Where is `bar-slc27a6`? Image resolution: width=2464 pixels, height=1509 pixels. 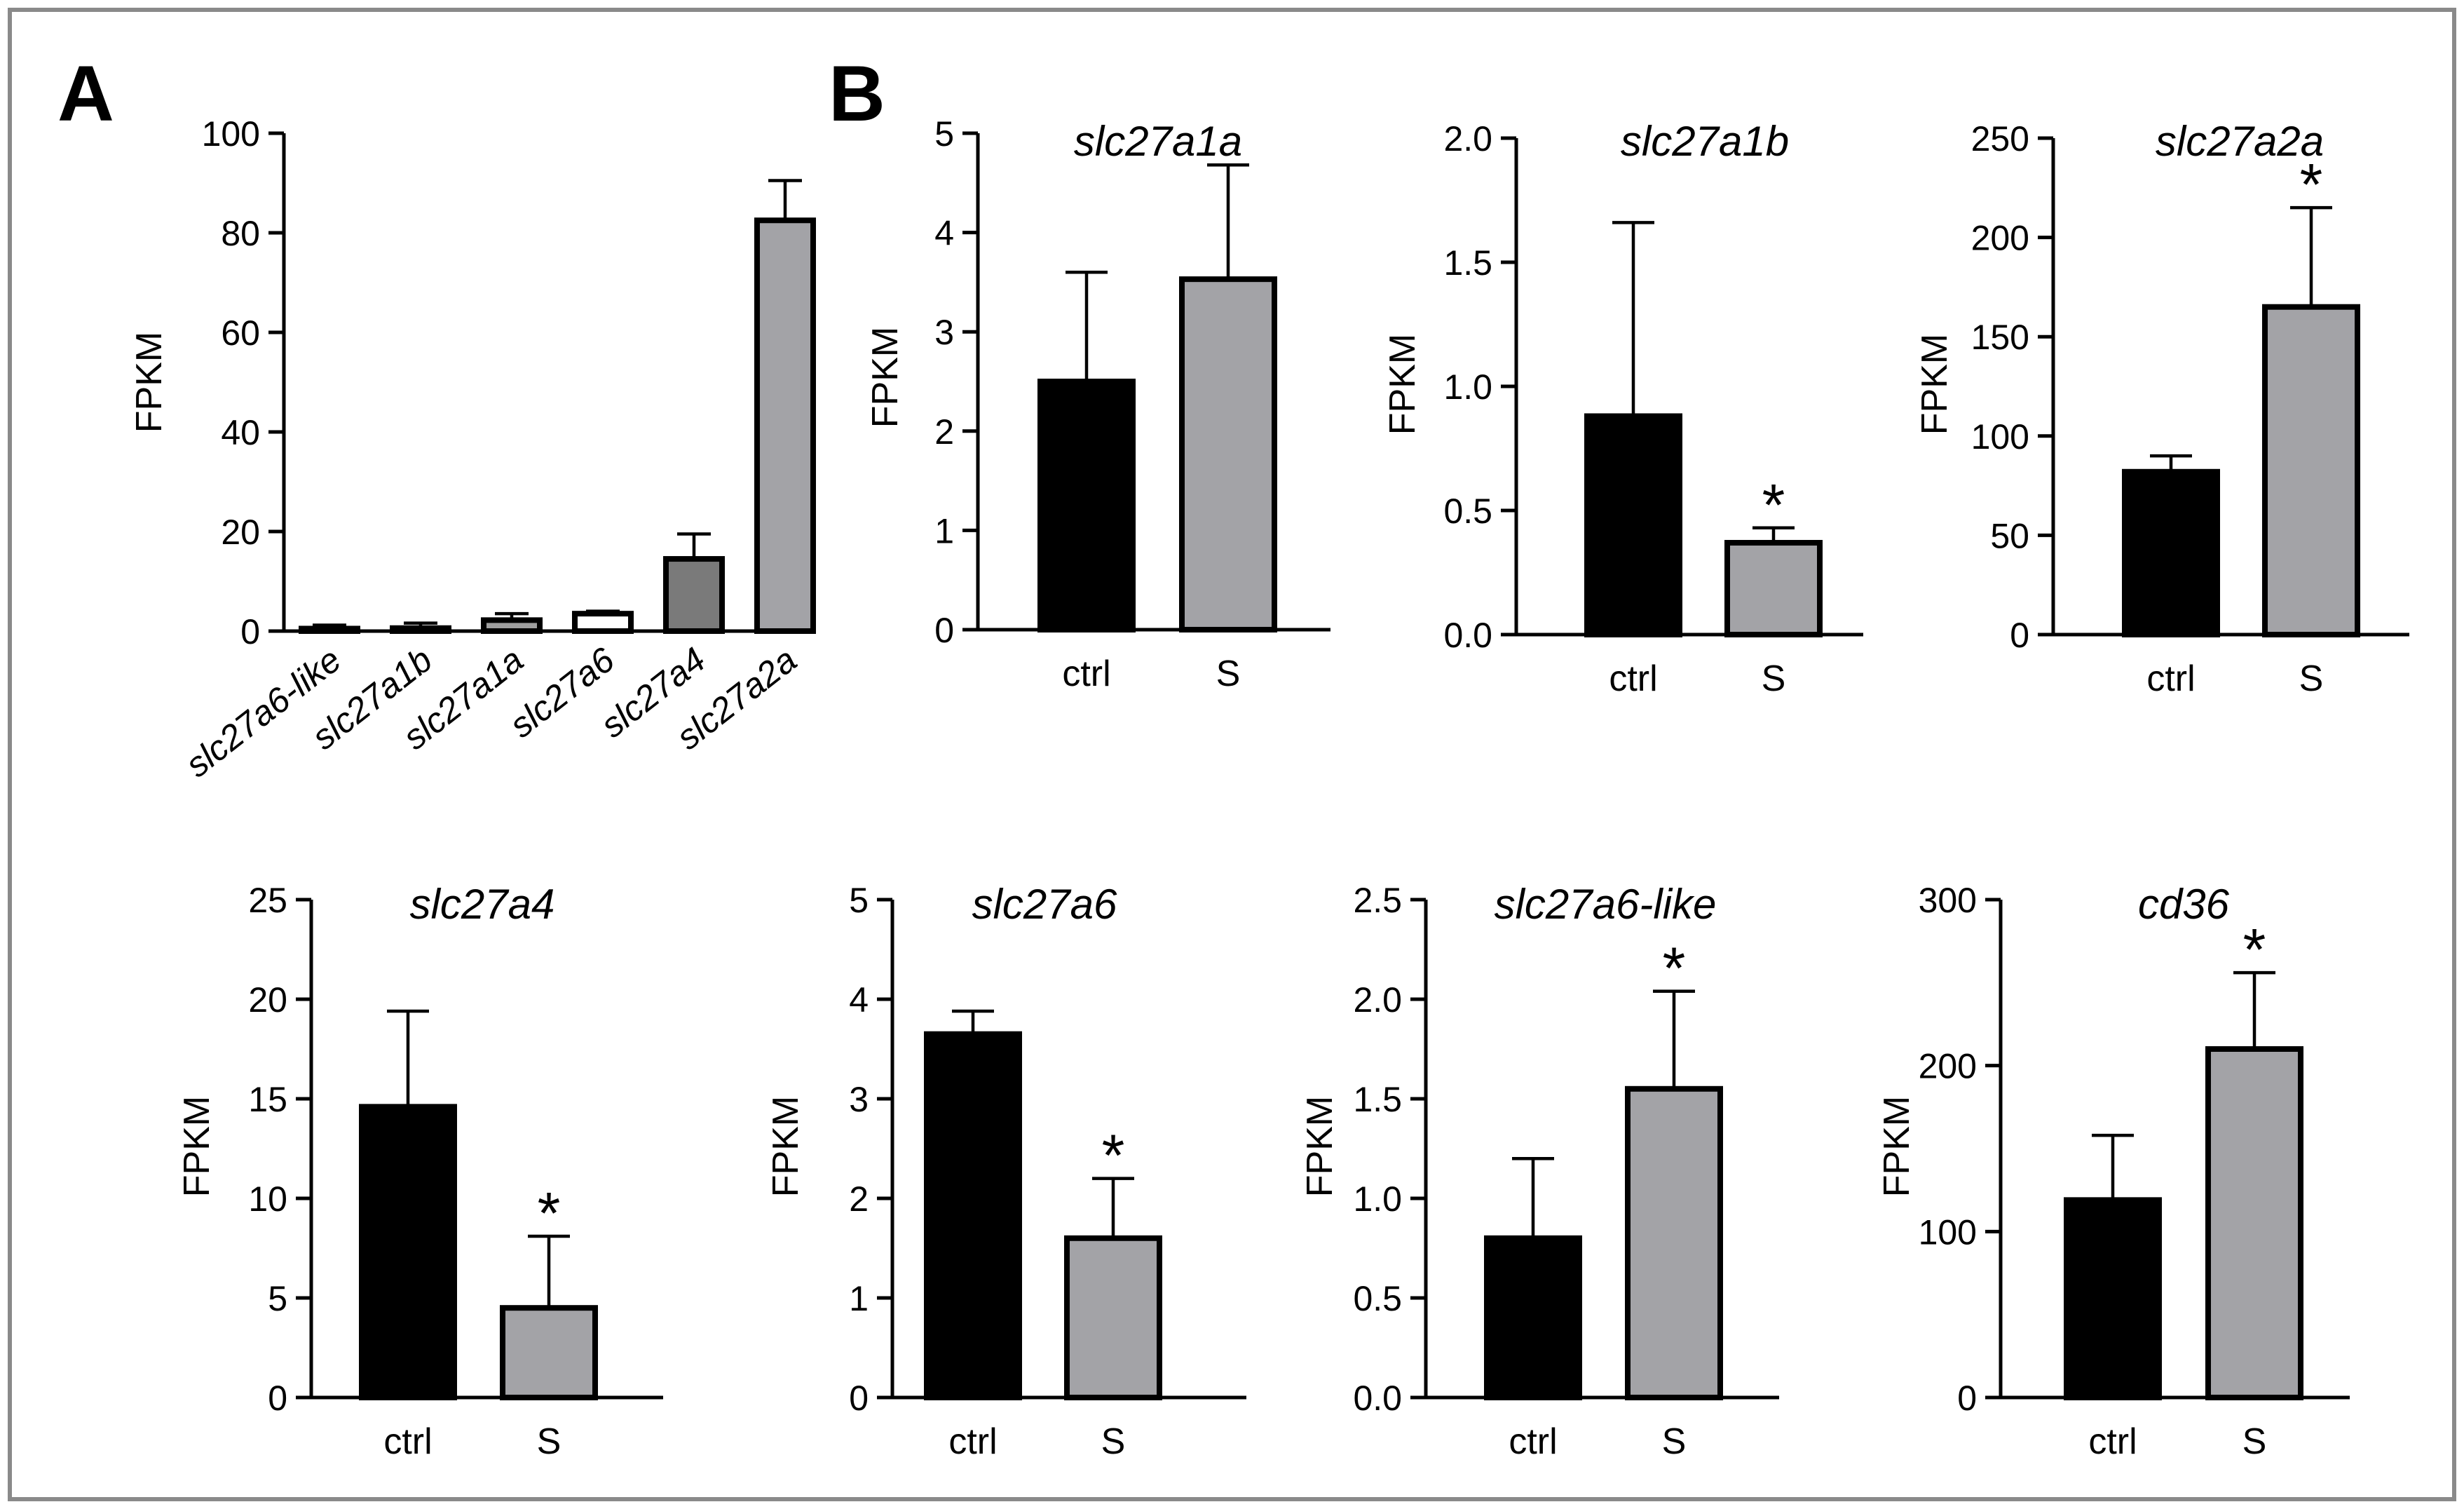
bar-slc27a6 is located at coordinates (603, 623).